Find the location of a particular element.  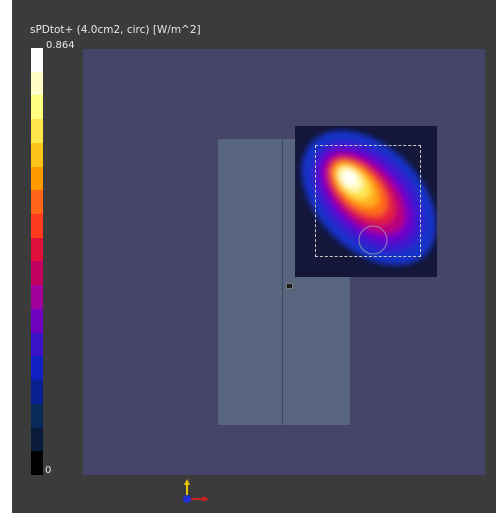

feed-point-marker is located at coordinates (289, 286).